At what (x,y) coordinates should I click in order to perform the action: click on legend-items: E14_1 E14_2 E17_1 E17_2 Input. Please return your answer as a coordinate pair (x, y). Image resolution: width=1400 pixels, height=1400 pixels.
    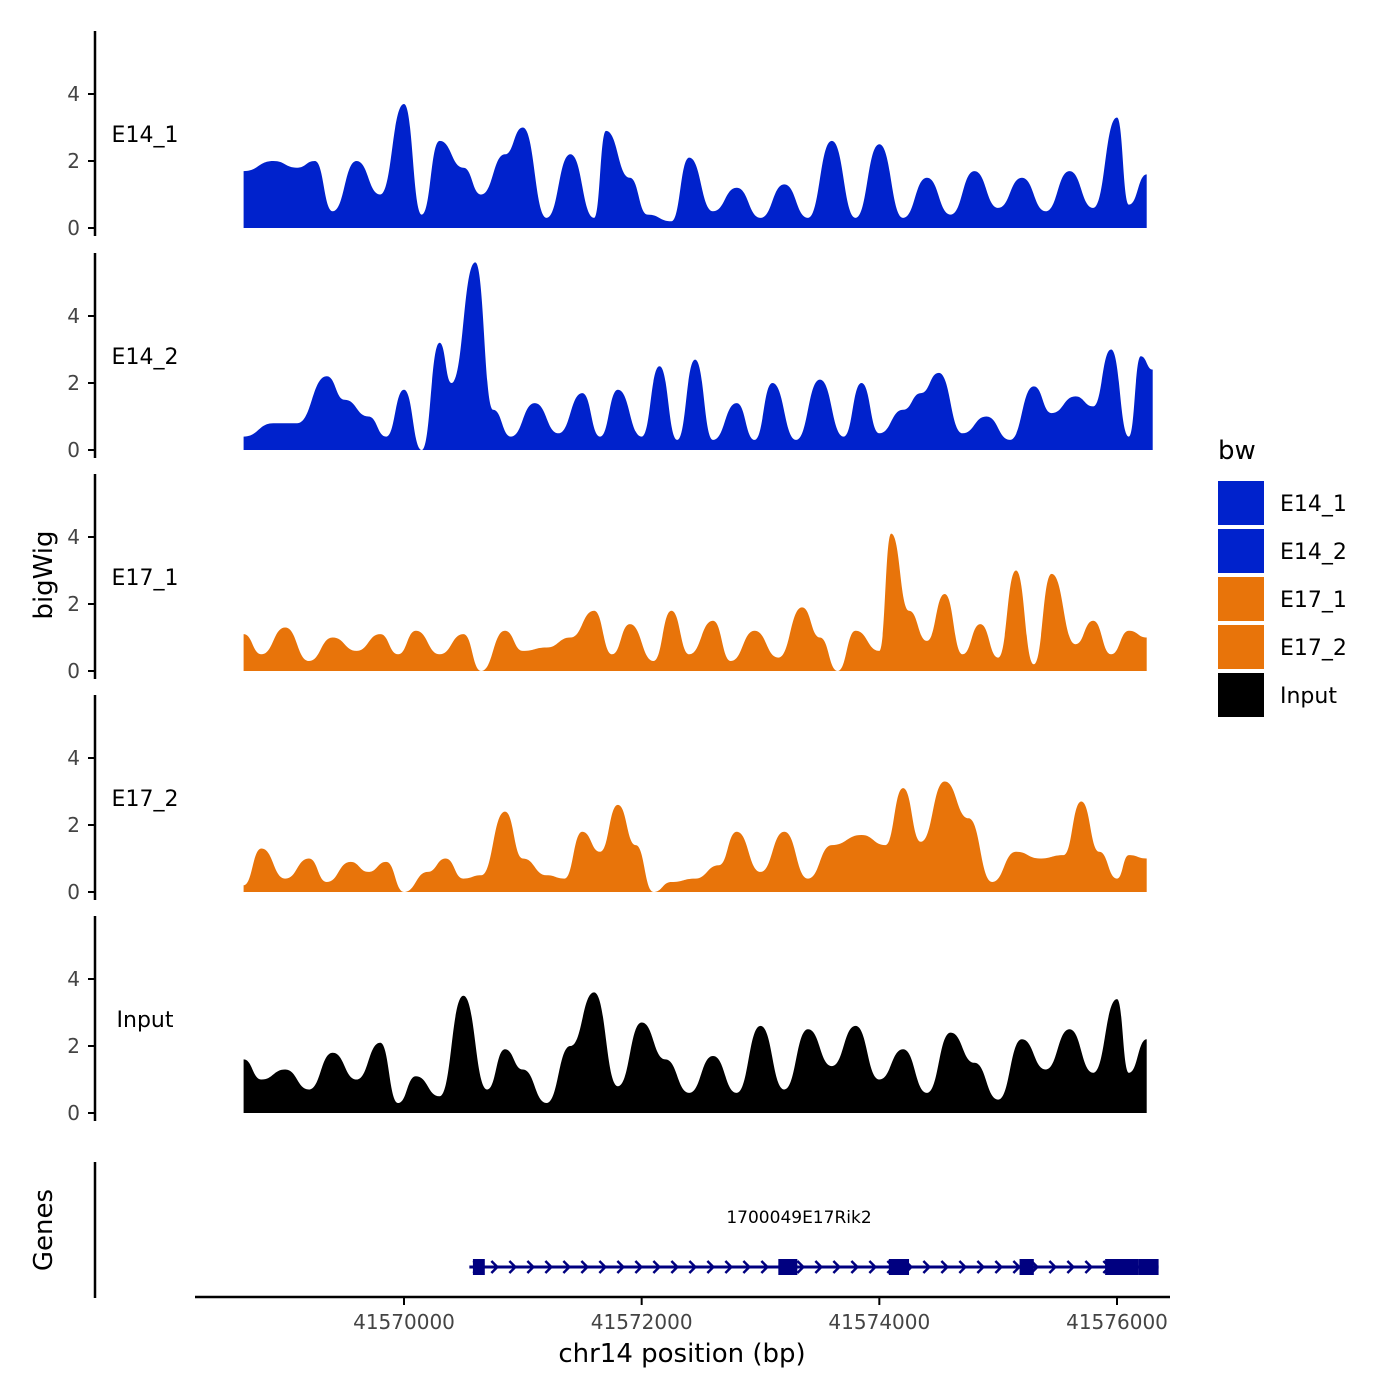
    Looking at the image, I should click on (1282, 599).